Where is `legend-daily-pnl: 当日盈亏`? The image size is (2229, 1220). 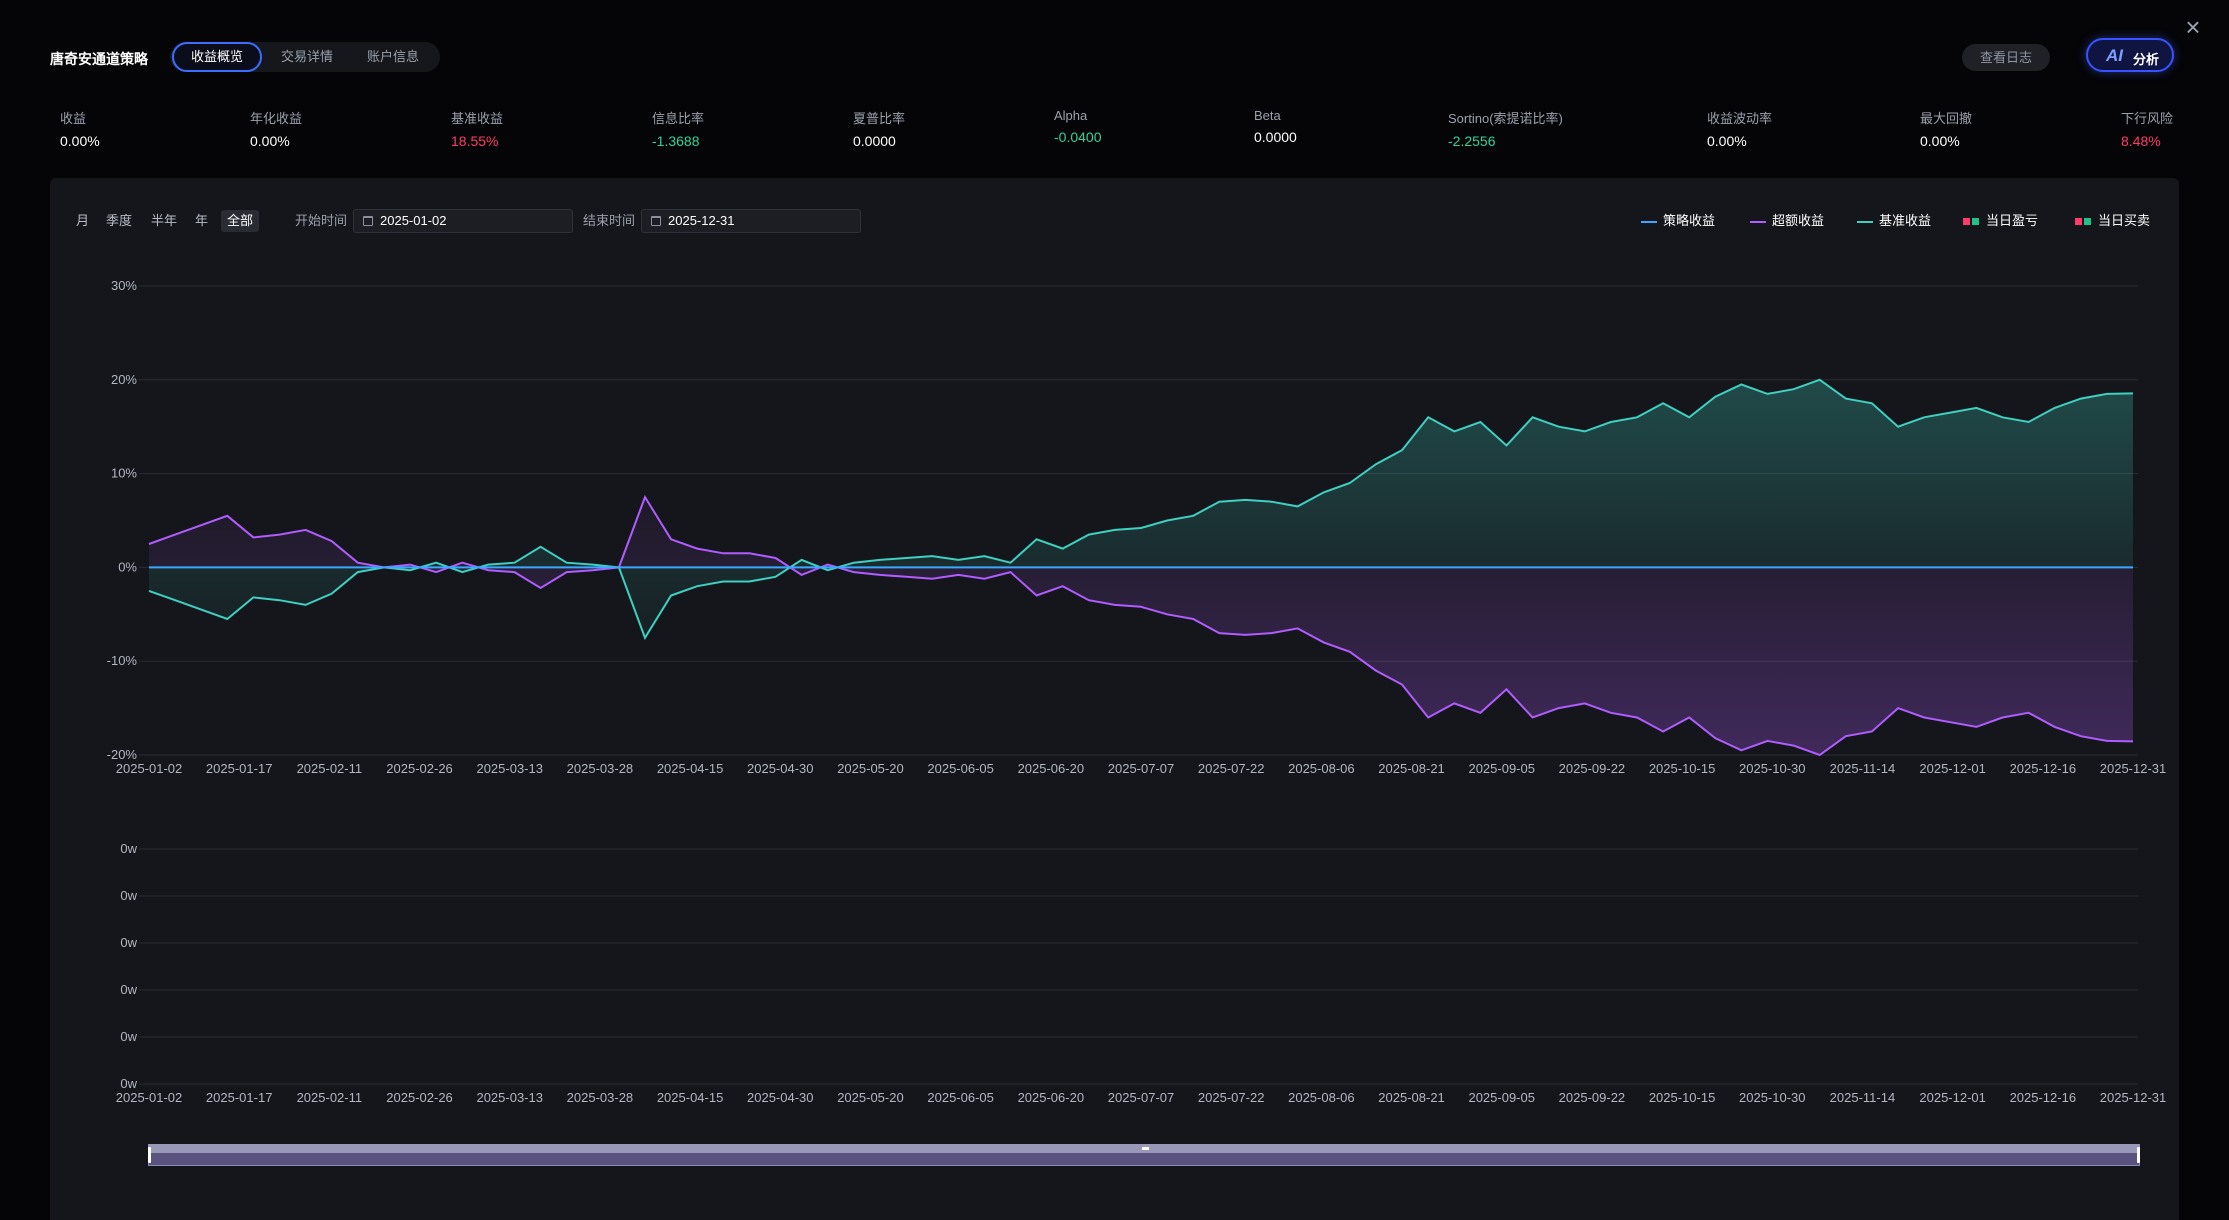
legend-daily-pnl: 当日盈亏 is located at coordinates (2000, 221).